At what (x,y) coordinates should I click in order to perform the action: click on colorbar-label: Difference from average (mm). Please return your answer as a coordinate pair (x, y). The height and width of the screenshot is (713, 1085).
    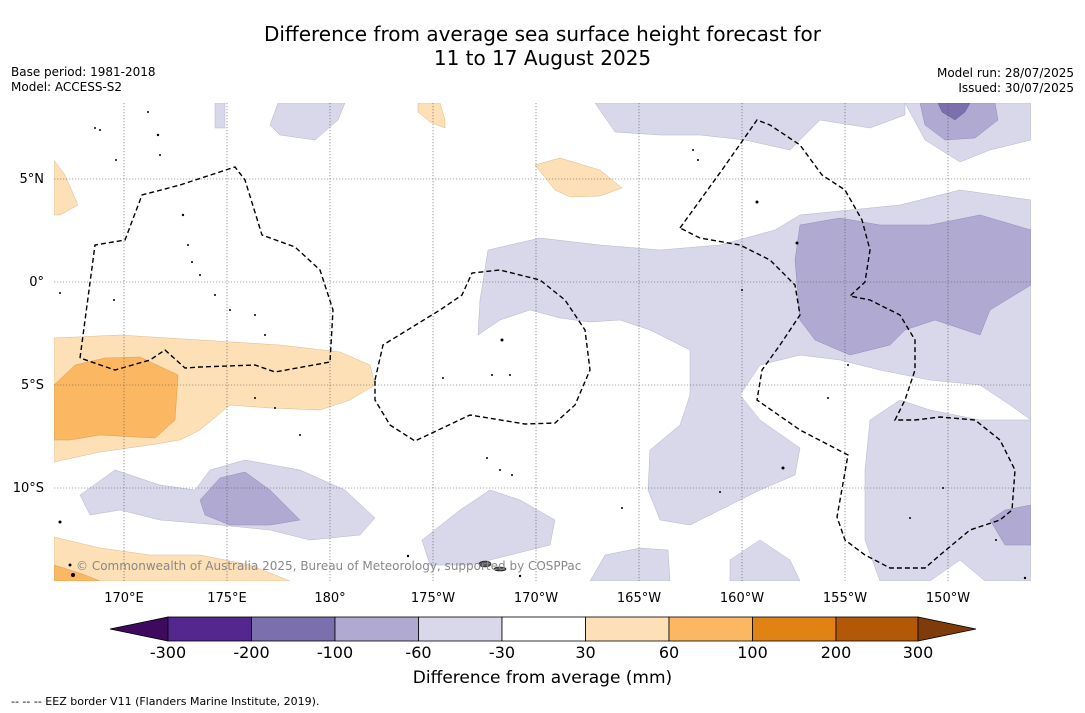
    Looking at the image, I should click on (542, 678).